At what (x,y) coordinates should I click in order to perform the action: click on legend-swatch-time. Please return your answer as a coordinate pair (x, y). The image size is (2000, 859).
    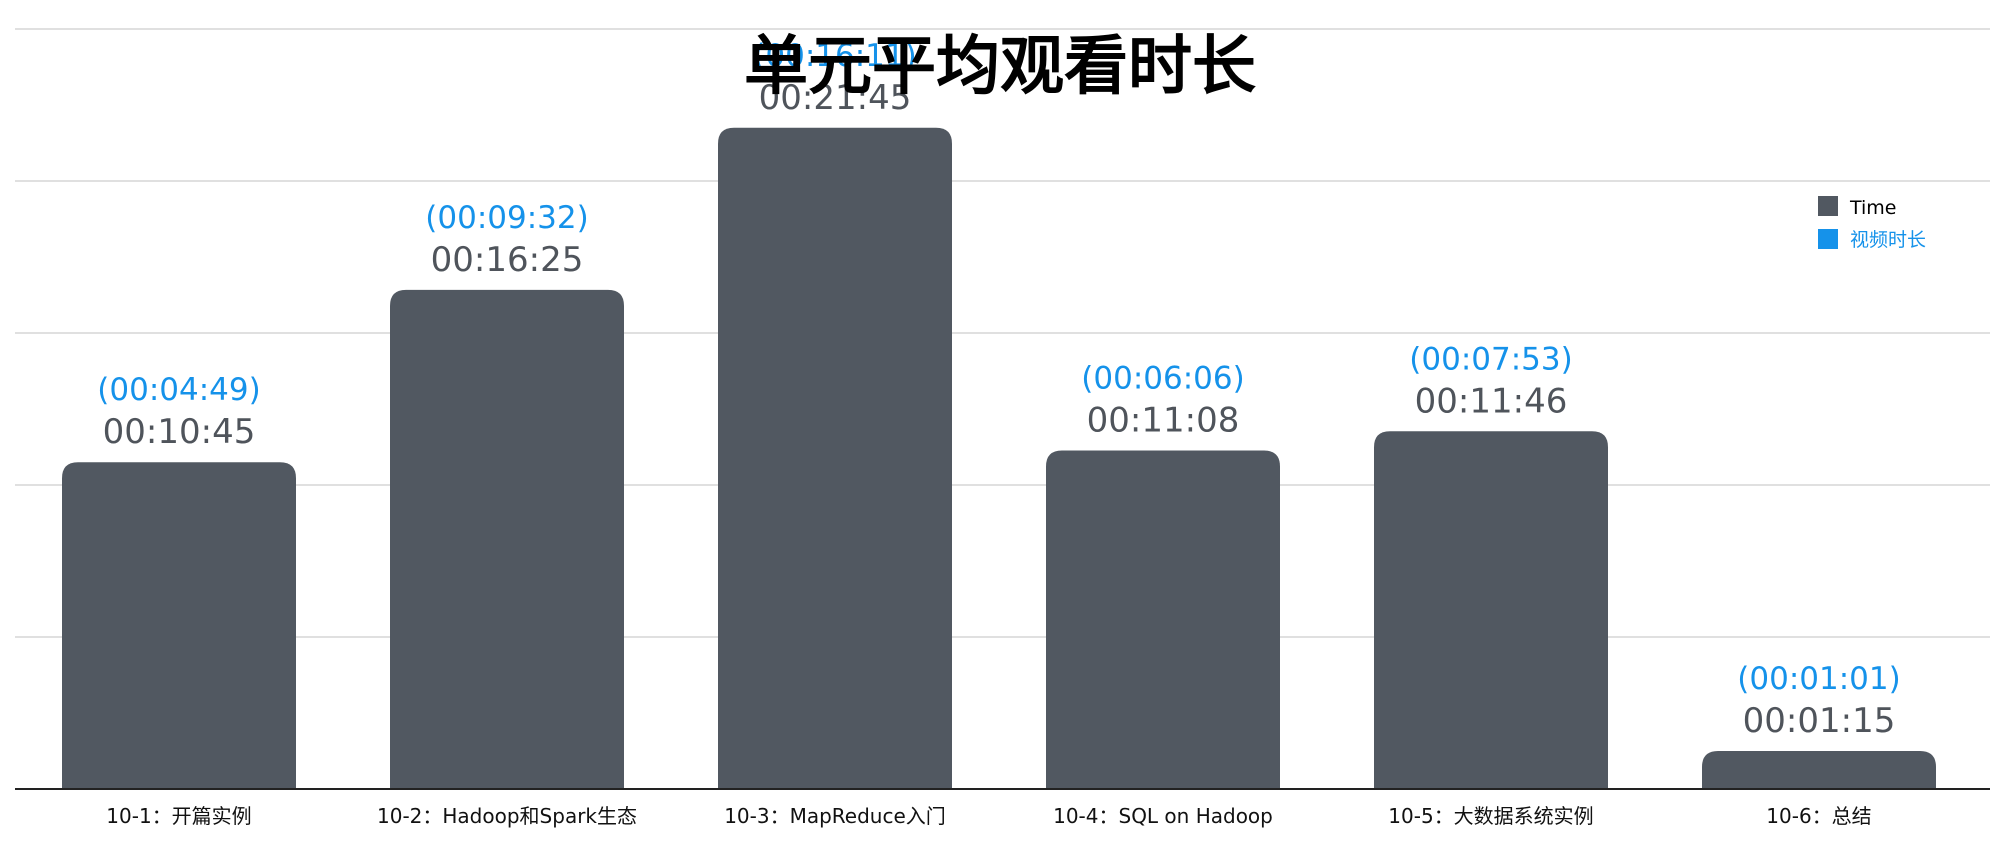
    Looking at the image, I should click on (1828, 206).